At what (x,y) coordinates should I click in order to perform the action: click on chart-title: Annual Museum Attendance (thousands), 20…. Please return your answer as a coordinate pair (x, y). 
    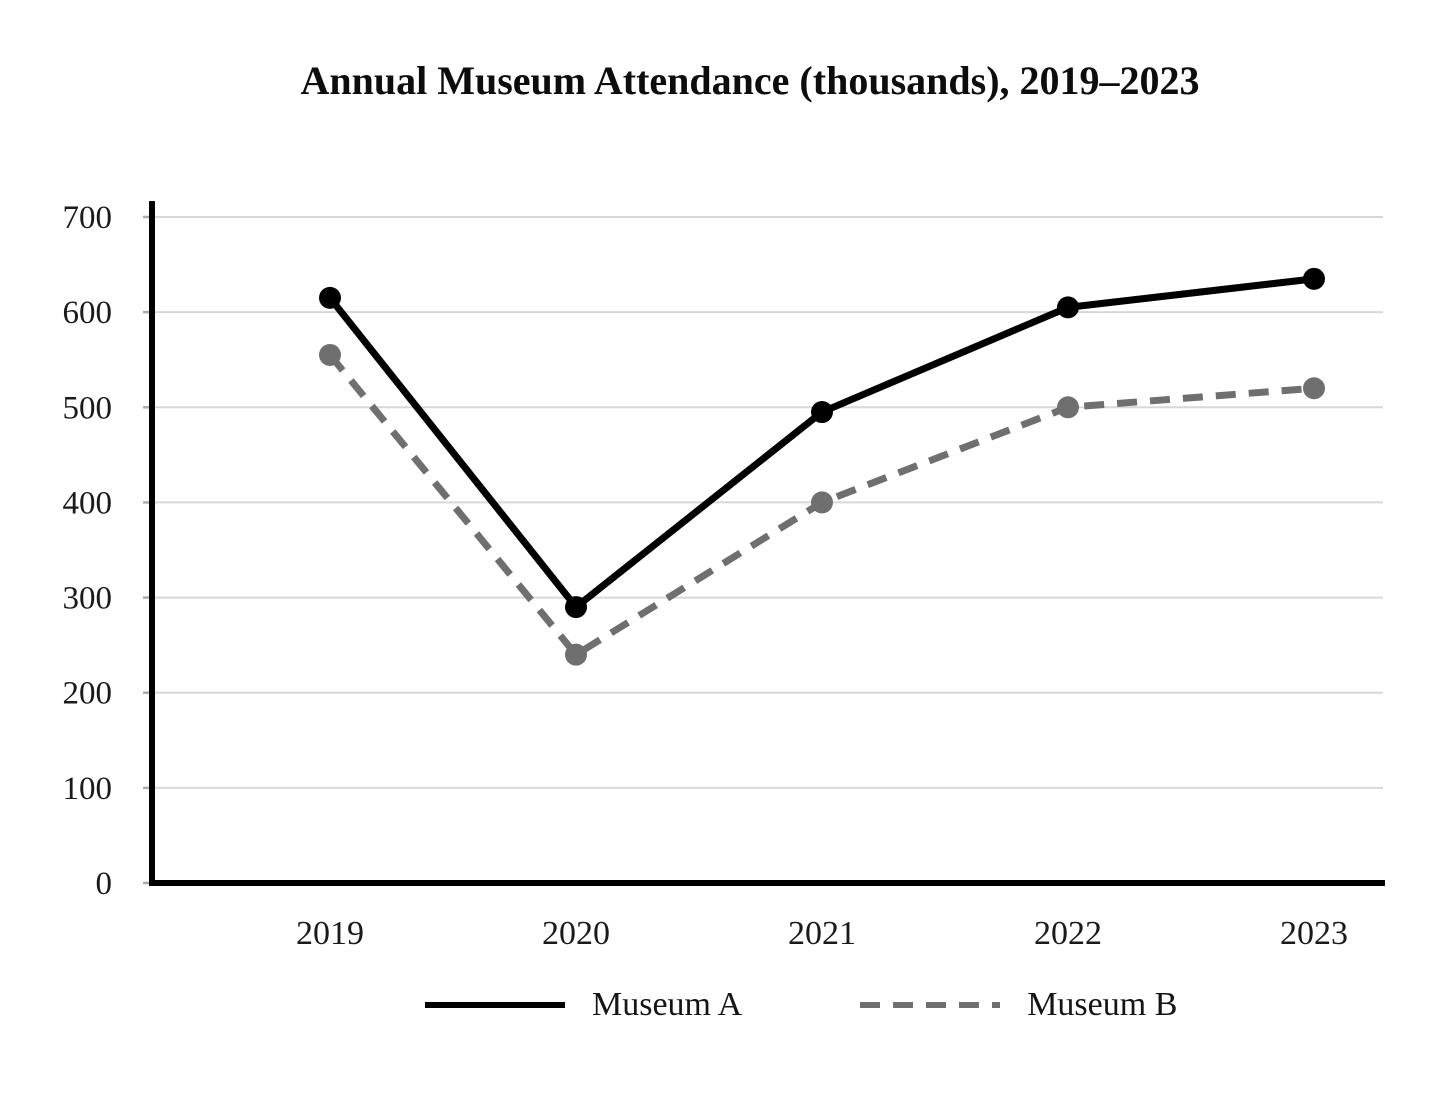
    Looking at the image, I should click on (750, 80).